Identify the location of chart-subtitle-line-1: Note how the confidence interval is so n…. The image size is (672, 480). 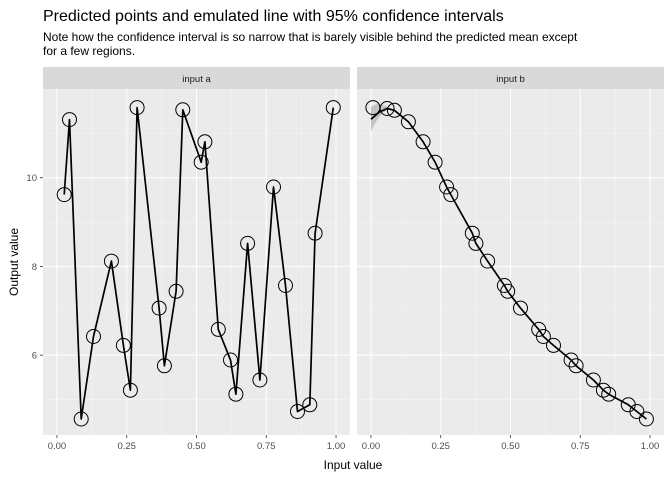
(310, 37).